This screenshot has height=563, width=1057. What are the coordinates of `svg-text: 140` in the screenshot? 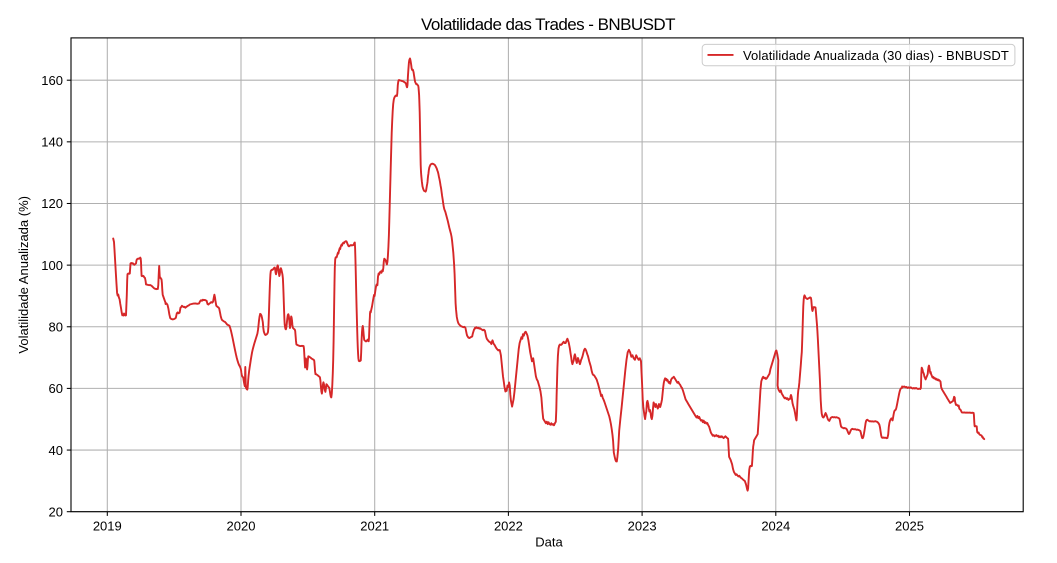 It's located at (52, 142).